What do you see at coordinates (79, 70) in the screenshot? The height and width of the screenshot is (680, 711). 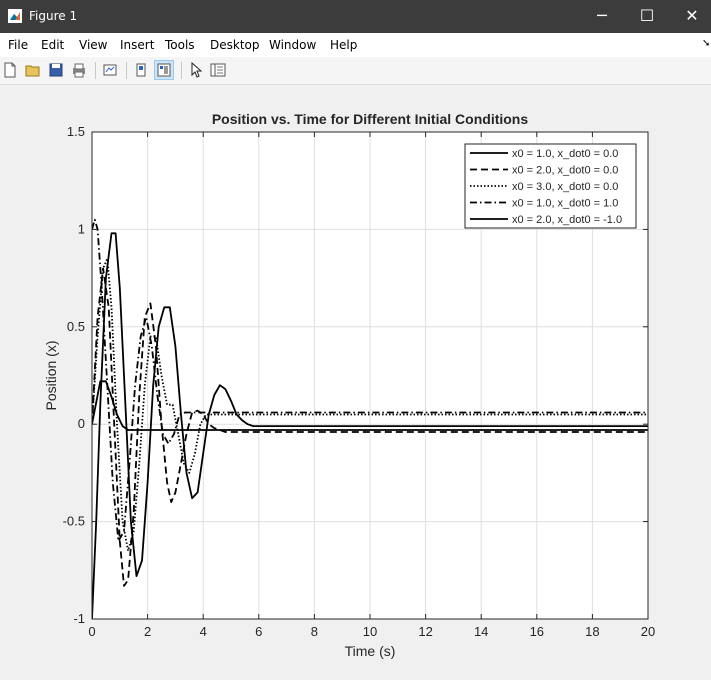 I see `print-icon` at bounding box center [79, 70].